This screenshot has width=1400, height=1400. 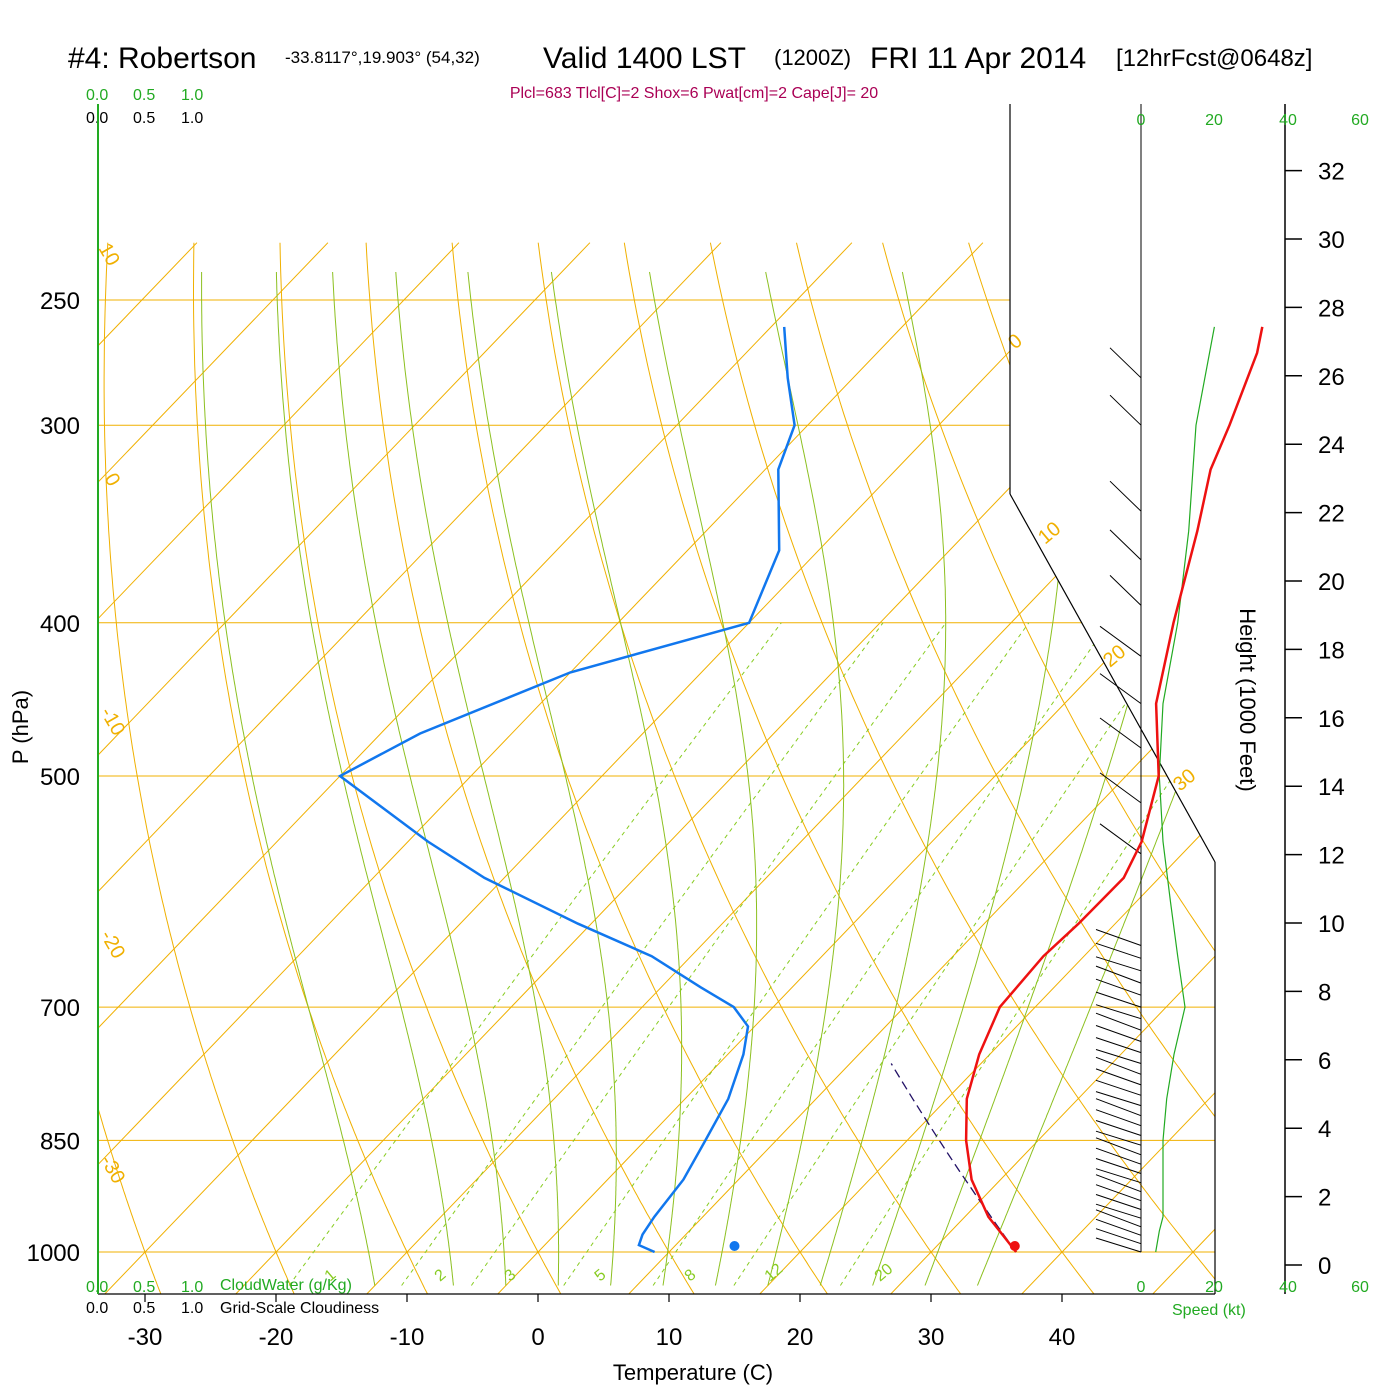 I want to click on height-tick-12: 12, so click(x=1331, y=856).